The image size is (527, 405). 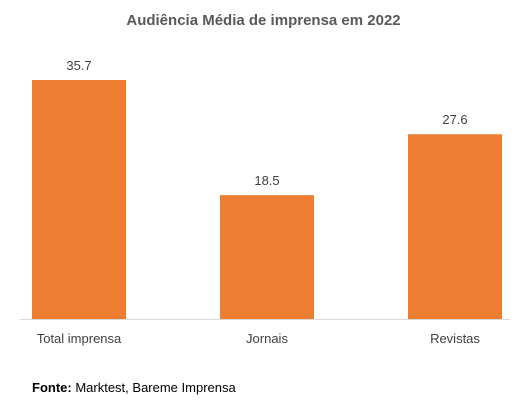 I want to click on category-label: Jornais, so click(x=267, y=338).